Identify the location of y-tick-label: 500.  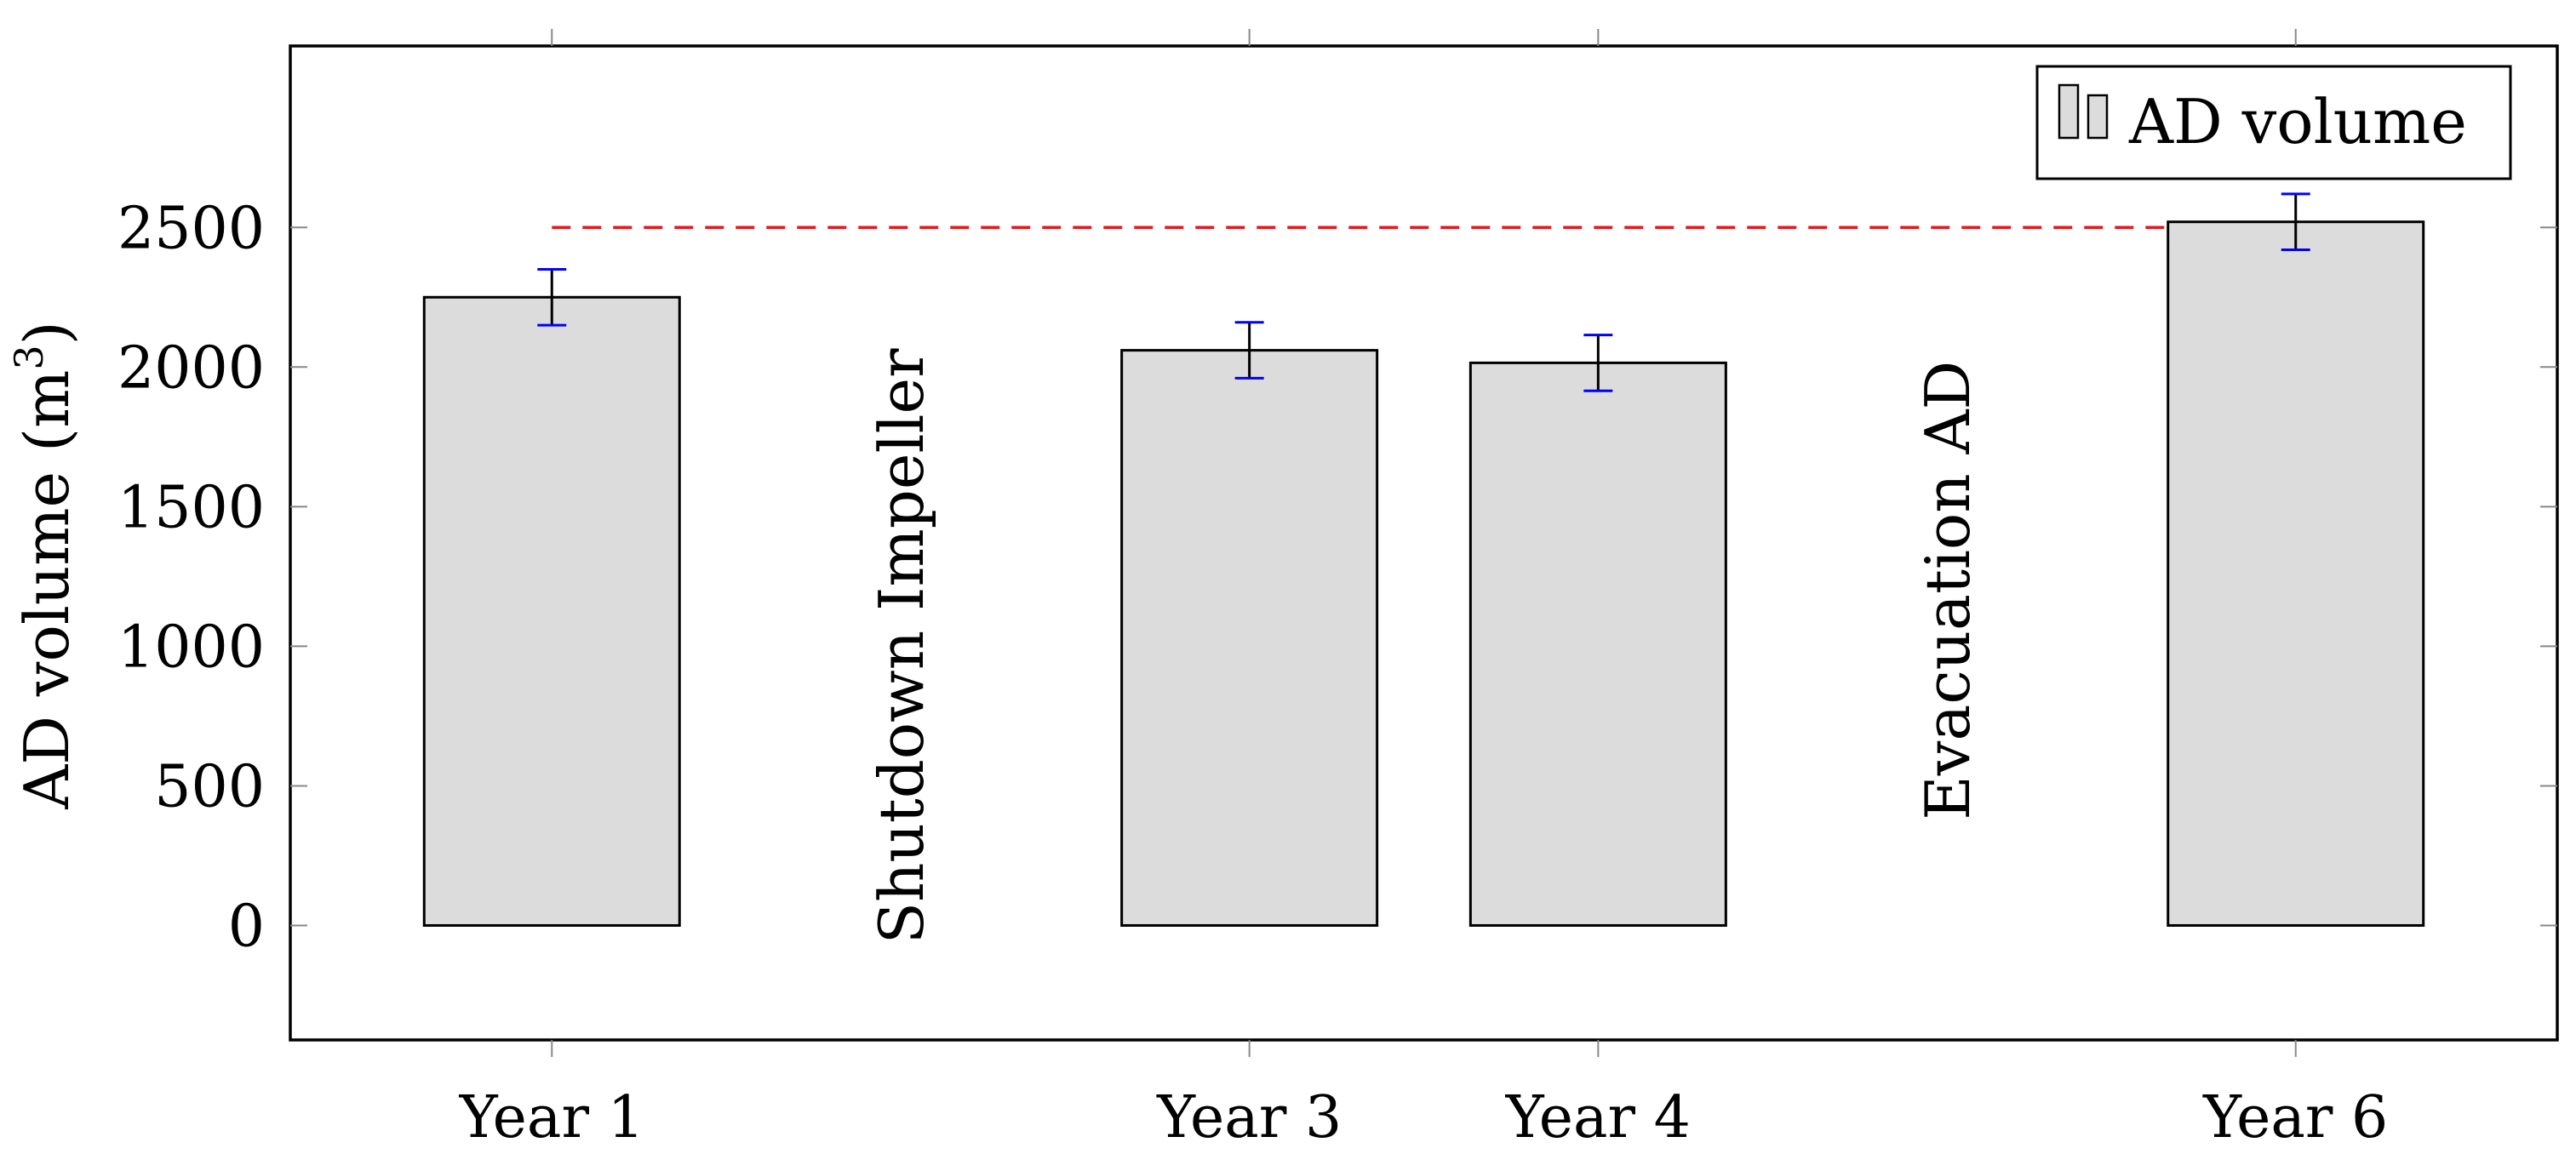
(210, 786).